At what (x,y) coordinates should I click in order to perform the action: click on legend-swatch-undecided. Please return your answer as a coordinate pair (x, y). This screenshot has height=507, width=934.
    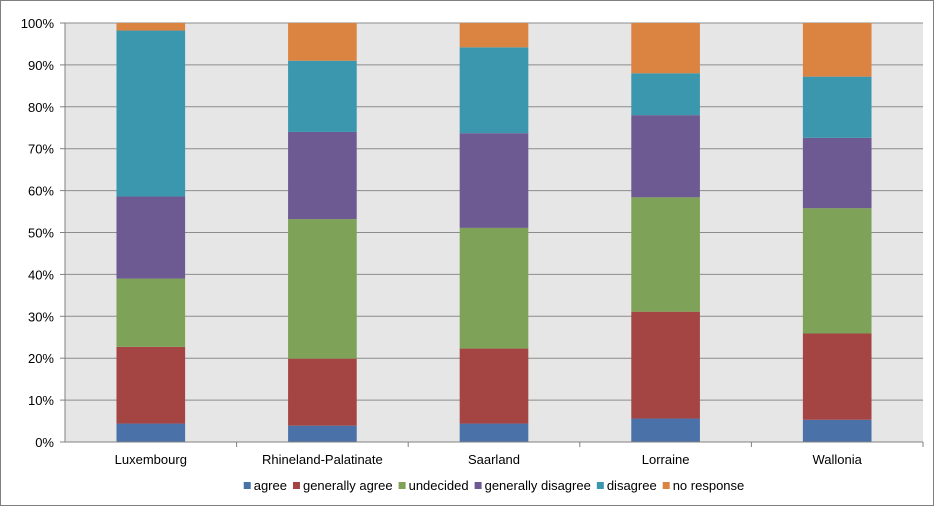
    Looking at the image, I should click on (402, 485).